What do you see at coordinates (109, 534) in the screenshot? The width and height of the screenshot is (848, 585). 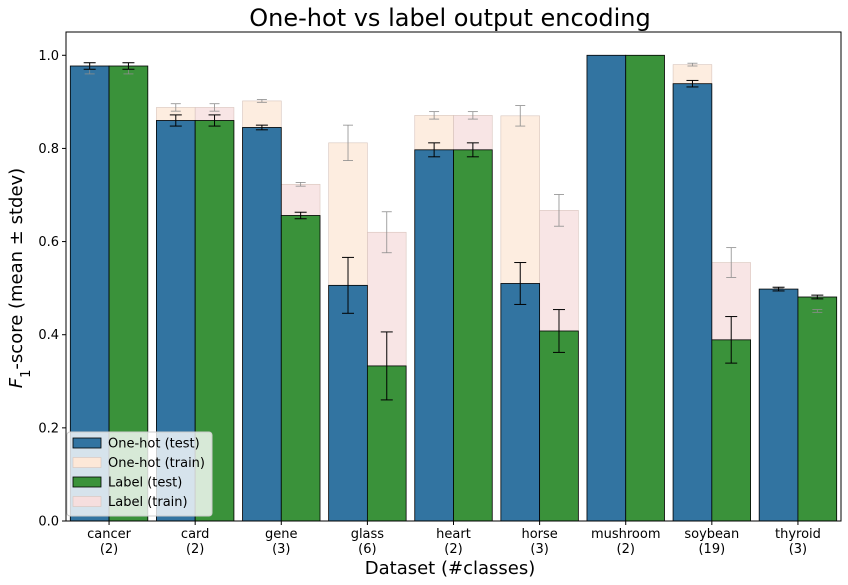 I see `x-tick-label-cancer: cancer` at bounding box center [109, 534].